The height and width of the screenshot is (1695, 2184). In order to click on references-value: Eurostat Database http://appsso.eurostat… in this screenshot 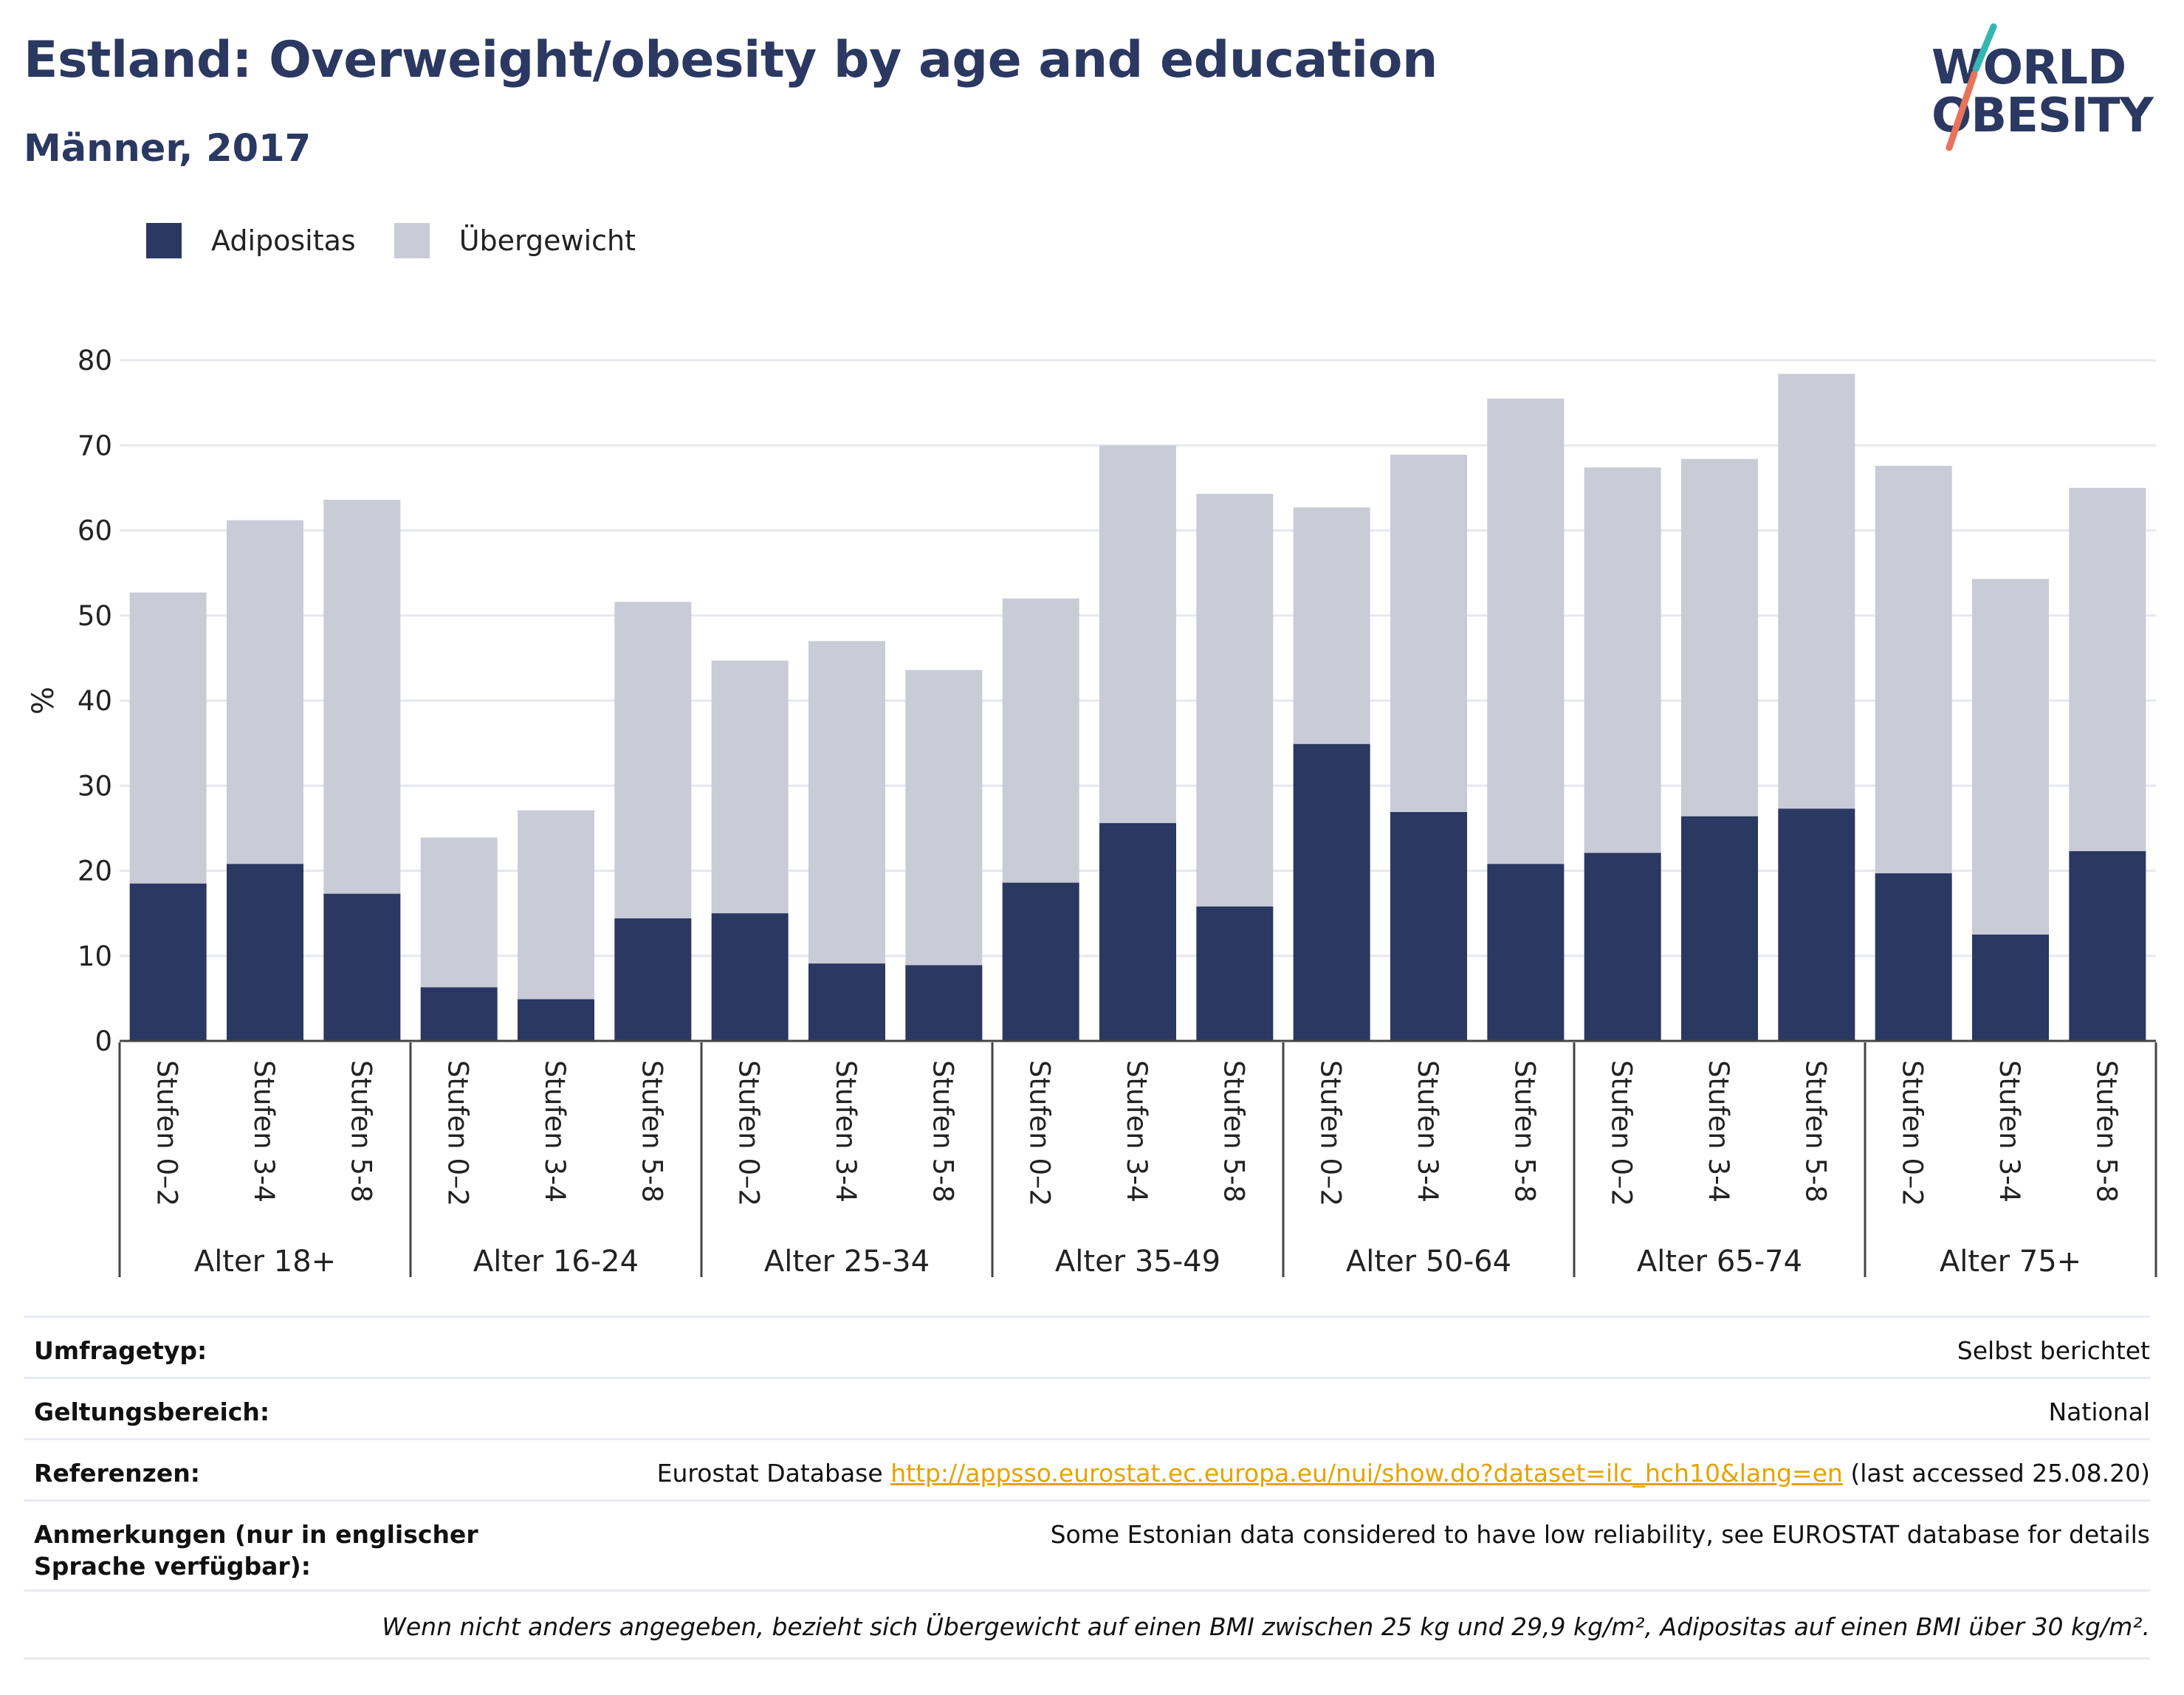, I will do `click(1404, 1474)`.